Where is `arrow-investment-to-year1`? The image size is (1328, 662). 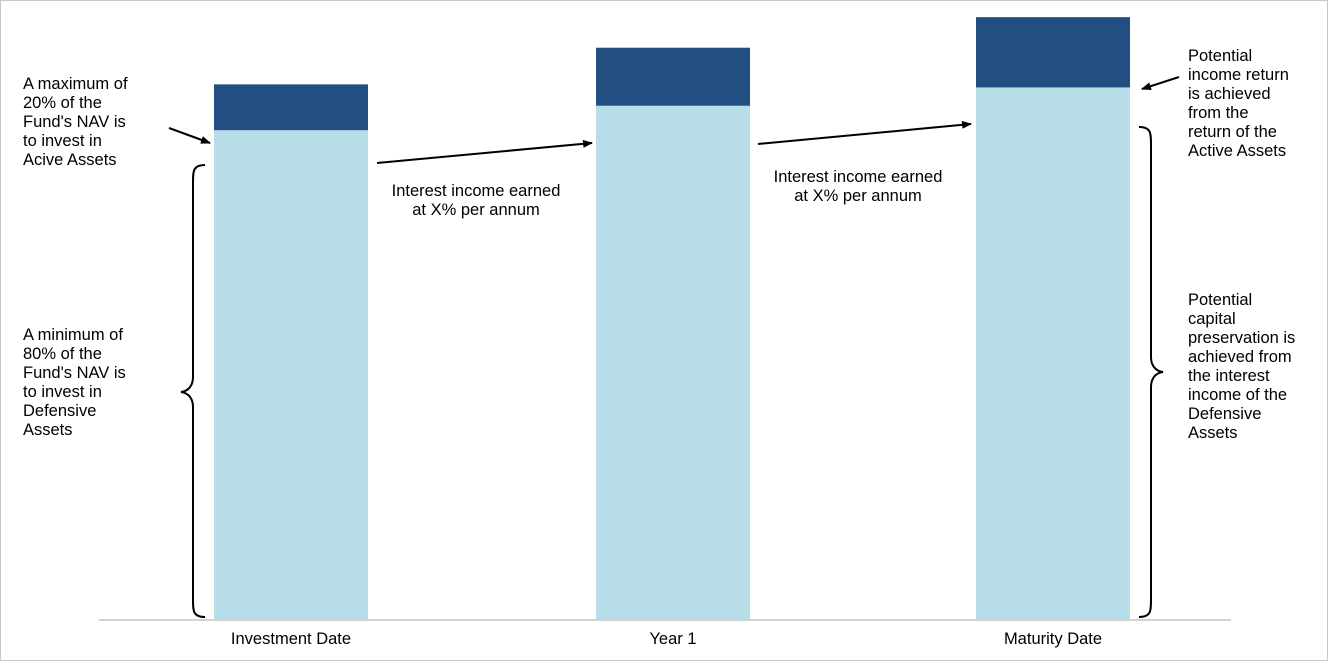
arrow-investment-to-year1 is located at coordinates (484, 151).